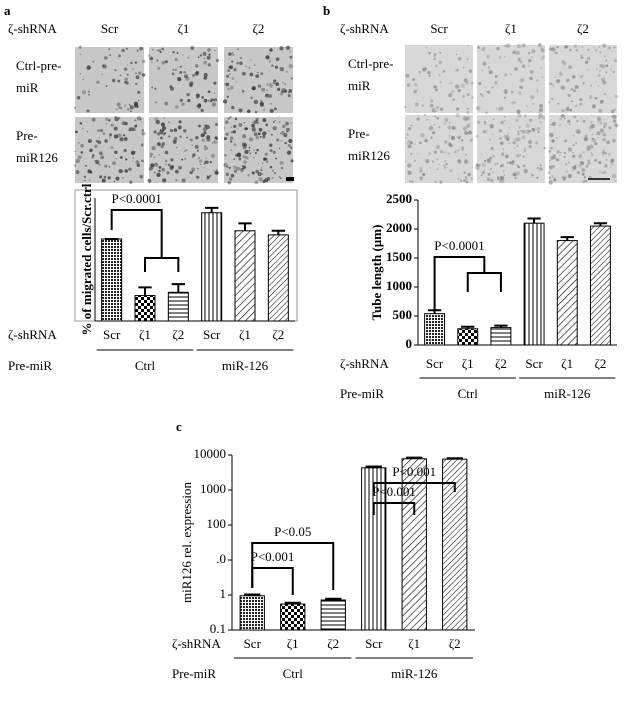 This screenshot has height=703, width=638. Describe the element at coordinates (245, 365) in the screenshot. I see `group-label: miR-126` at that location.